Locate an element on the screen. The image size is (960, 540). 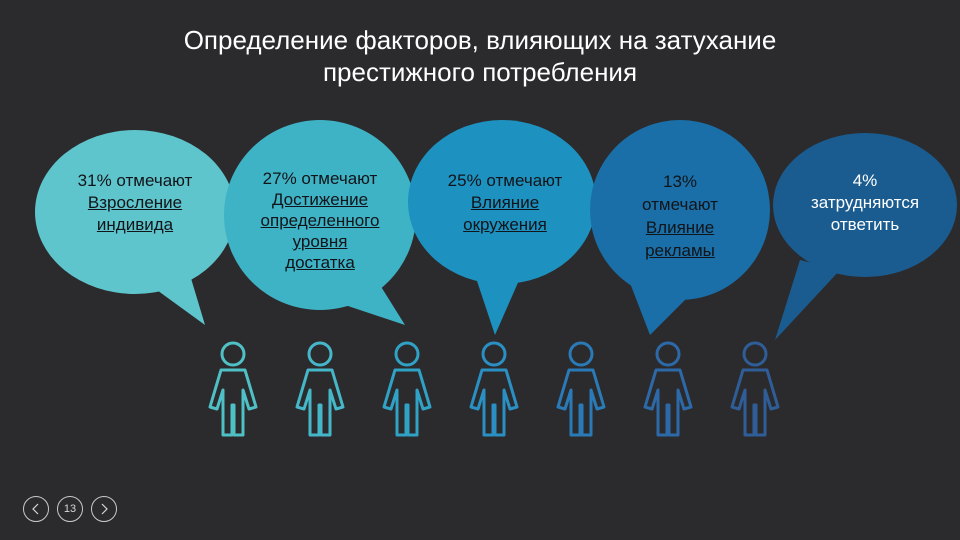
bubble-1-shape is located at coordinates (135, 212).